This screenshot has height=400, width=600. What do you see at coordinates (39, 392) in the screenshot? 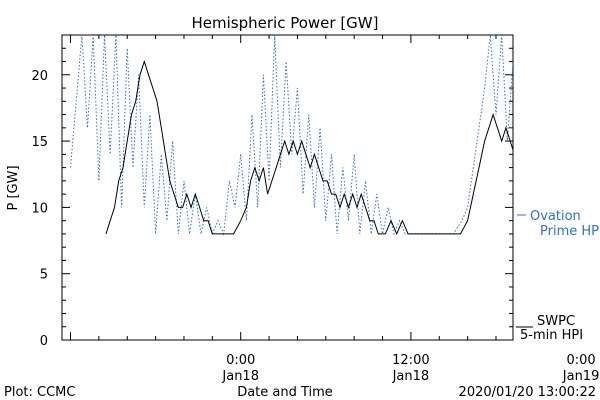
I see `footer-plot-source: Plot: CCMC` at bounding box center [39, 392].